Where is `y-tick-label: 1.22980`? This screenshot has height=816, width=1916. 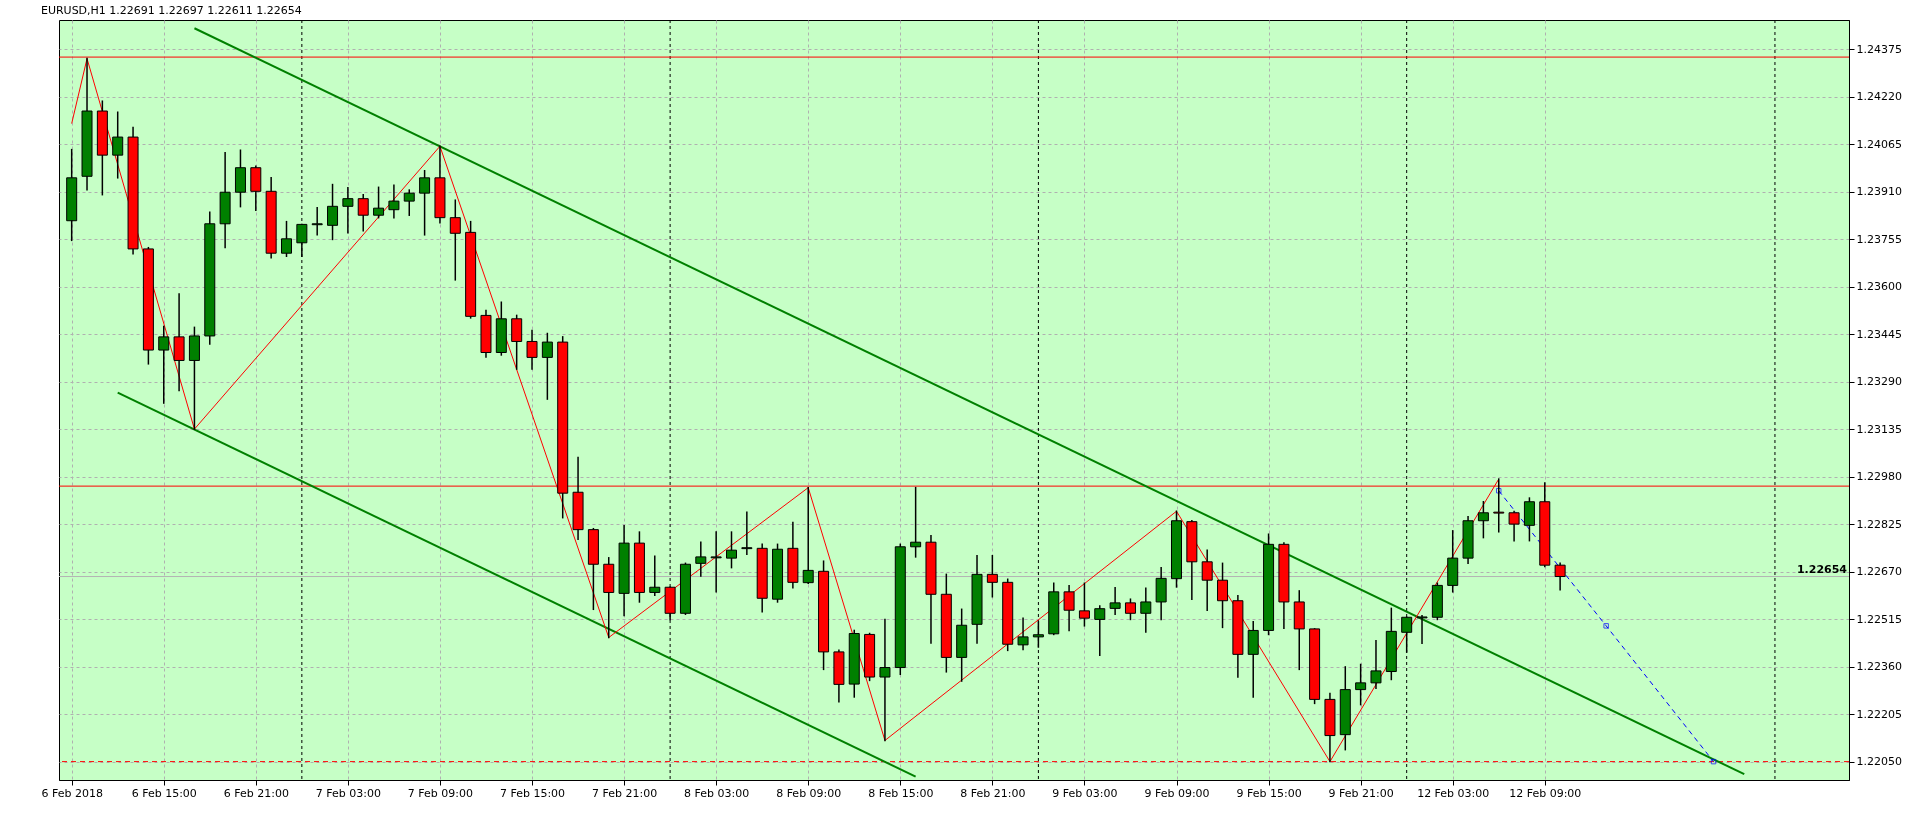 y-tick-label: 1.22980 is located at coordinates (1879, 477).